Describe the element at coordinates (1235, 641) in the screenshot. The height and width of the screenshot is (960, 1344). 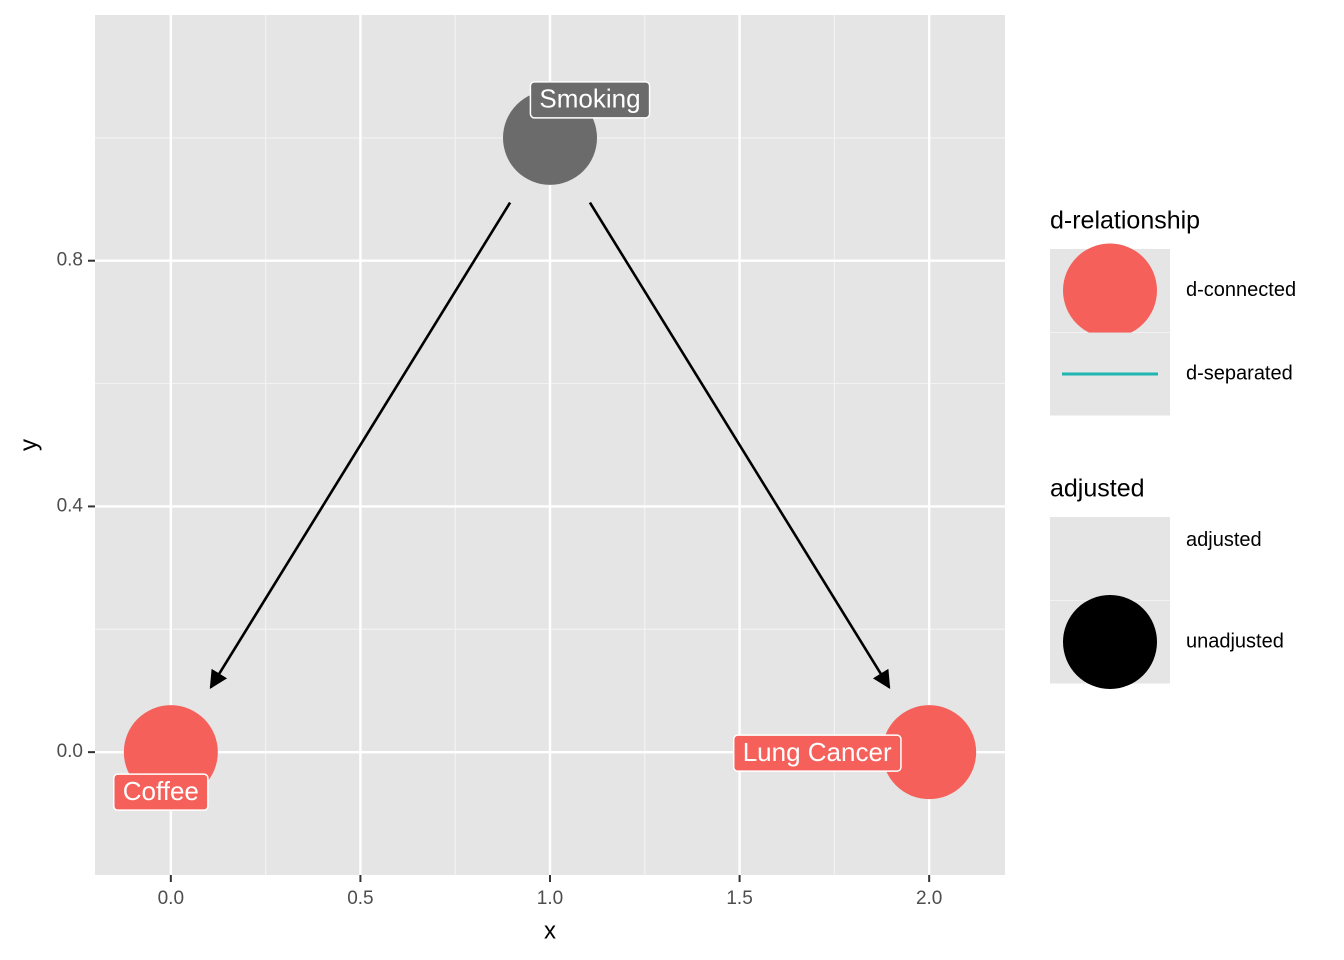
I see `legend-label: unadjusted` at that location.